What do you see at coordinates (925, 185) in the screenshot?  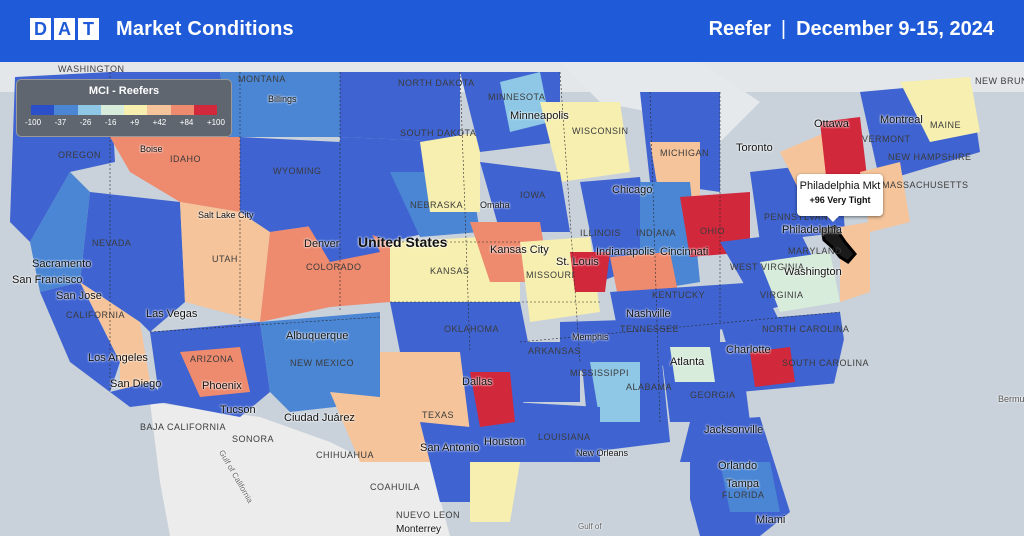 I see `state-label: MASSACHUSETTS` at bounding box center [925, 185].